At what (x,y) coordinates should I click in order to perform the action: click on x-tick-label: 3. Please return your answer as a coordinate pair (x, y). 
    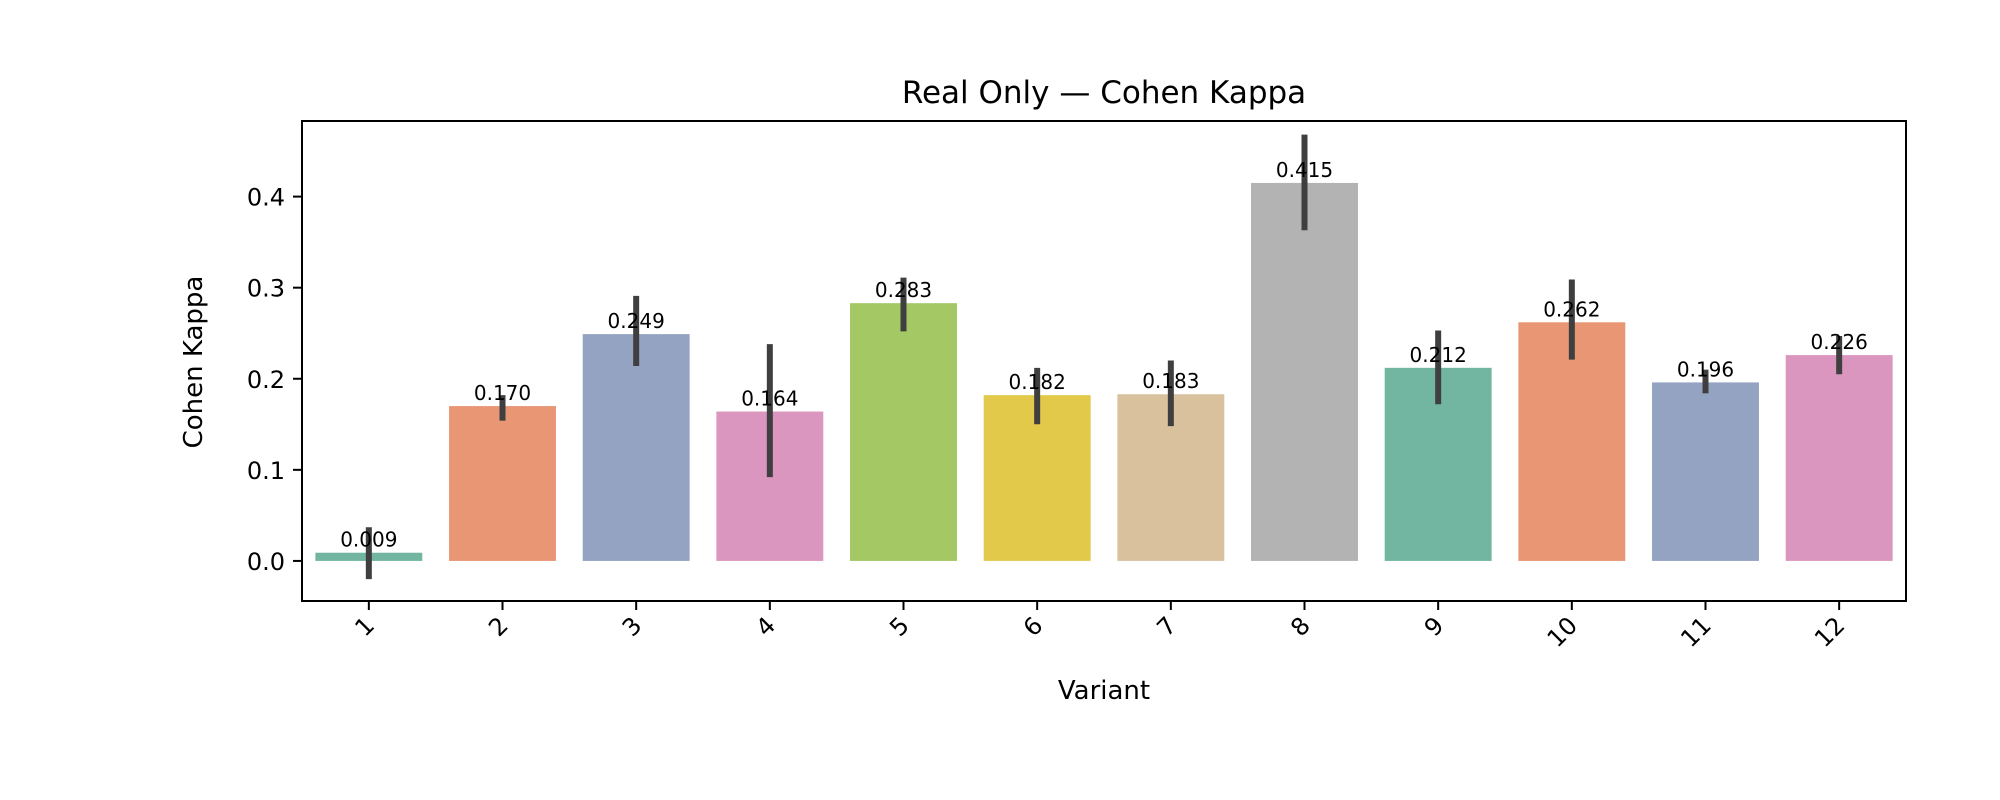
    Looking at the image, I should click on (632, 626).